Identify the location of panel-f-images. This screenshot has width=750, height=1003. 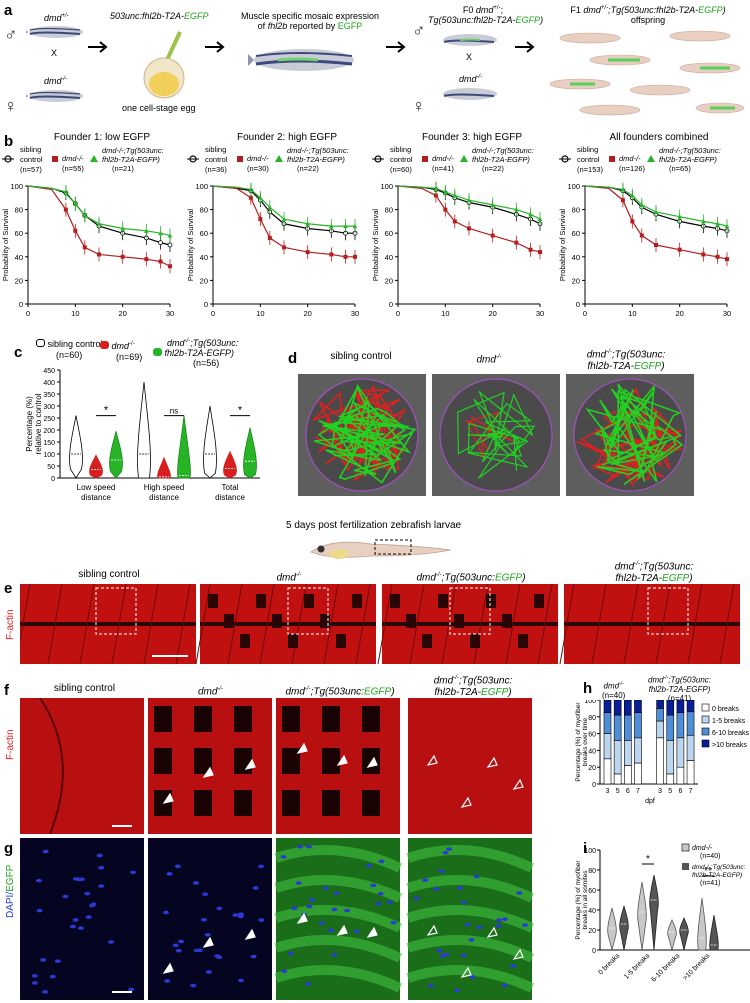
(276, 766).